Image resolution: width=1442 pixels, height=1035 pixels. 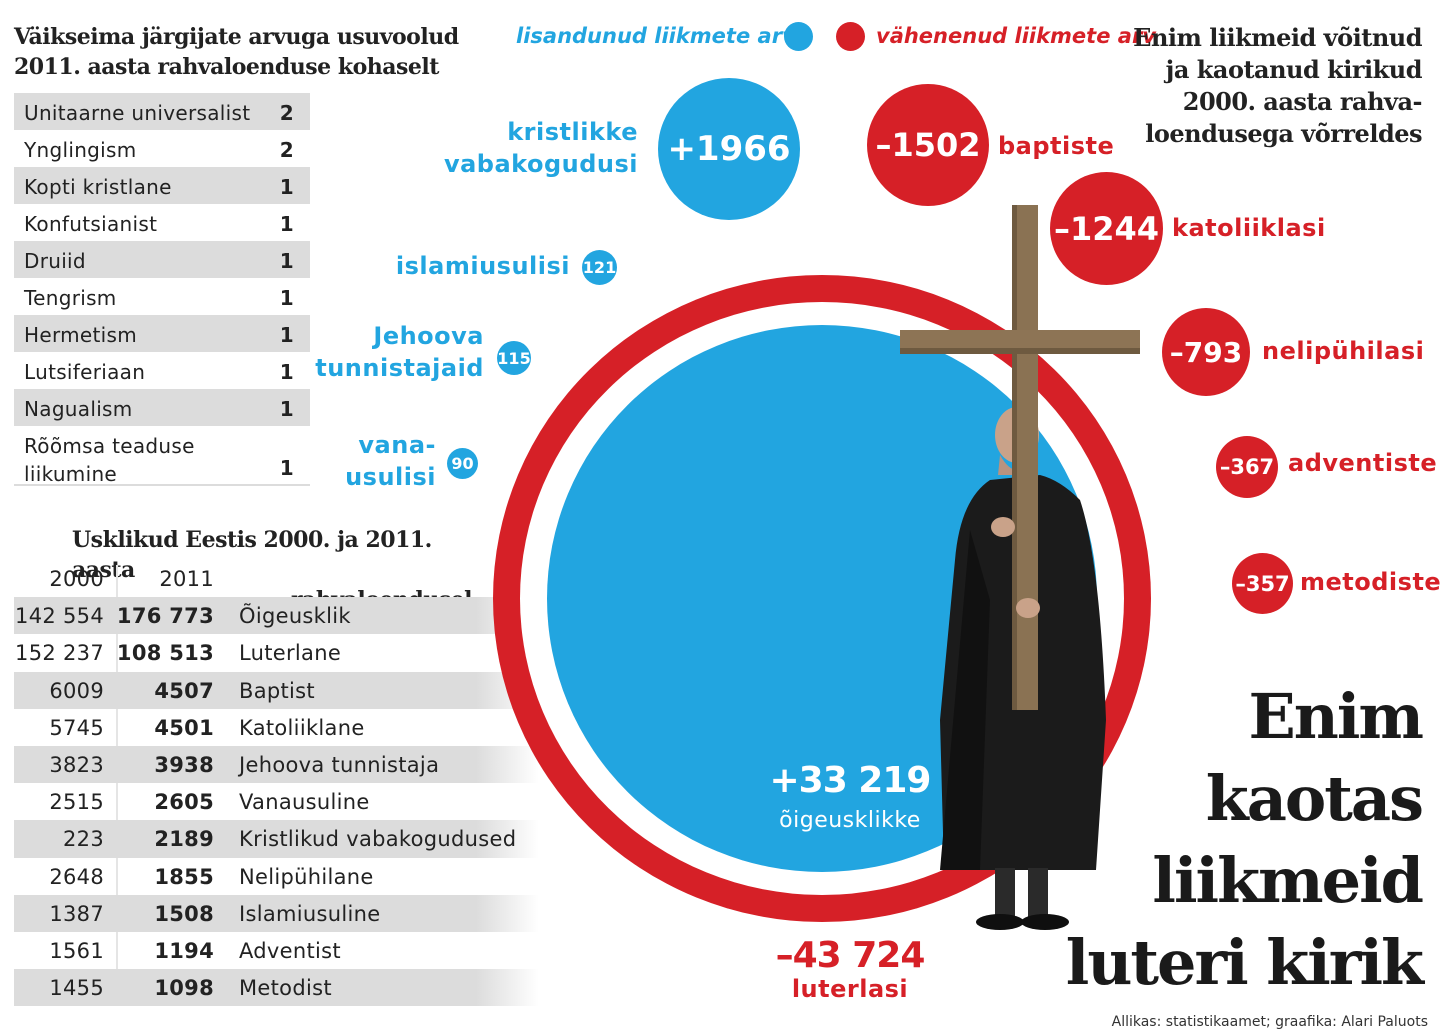 I want to click on table-row: Rõõmsa teaduse liikumine 1, so click(x=162, y=456).